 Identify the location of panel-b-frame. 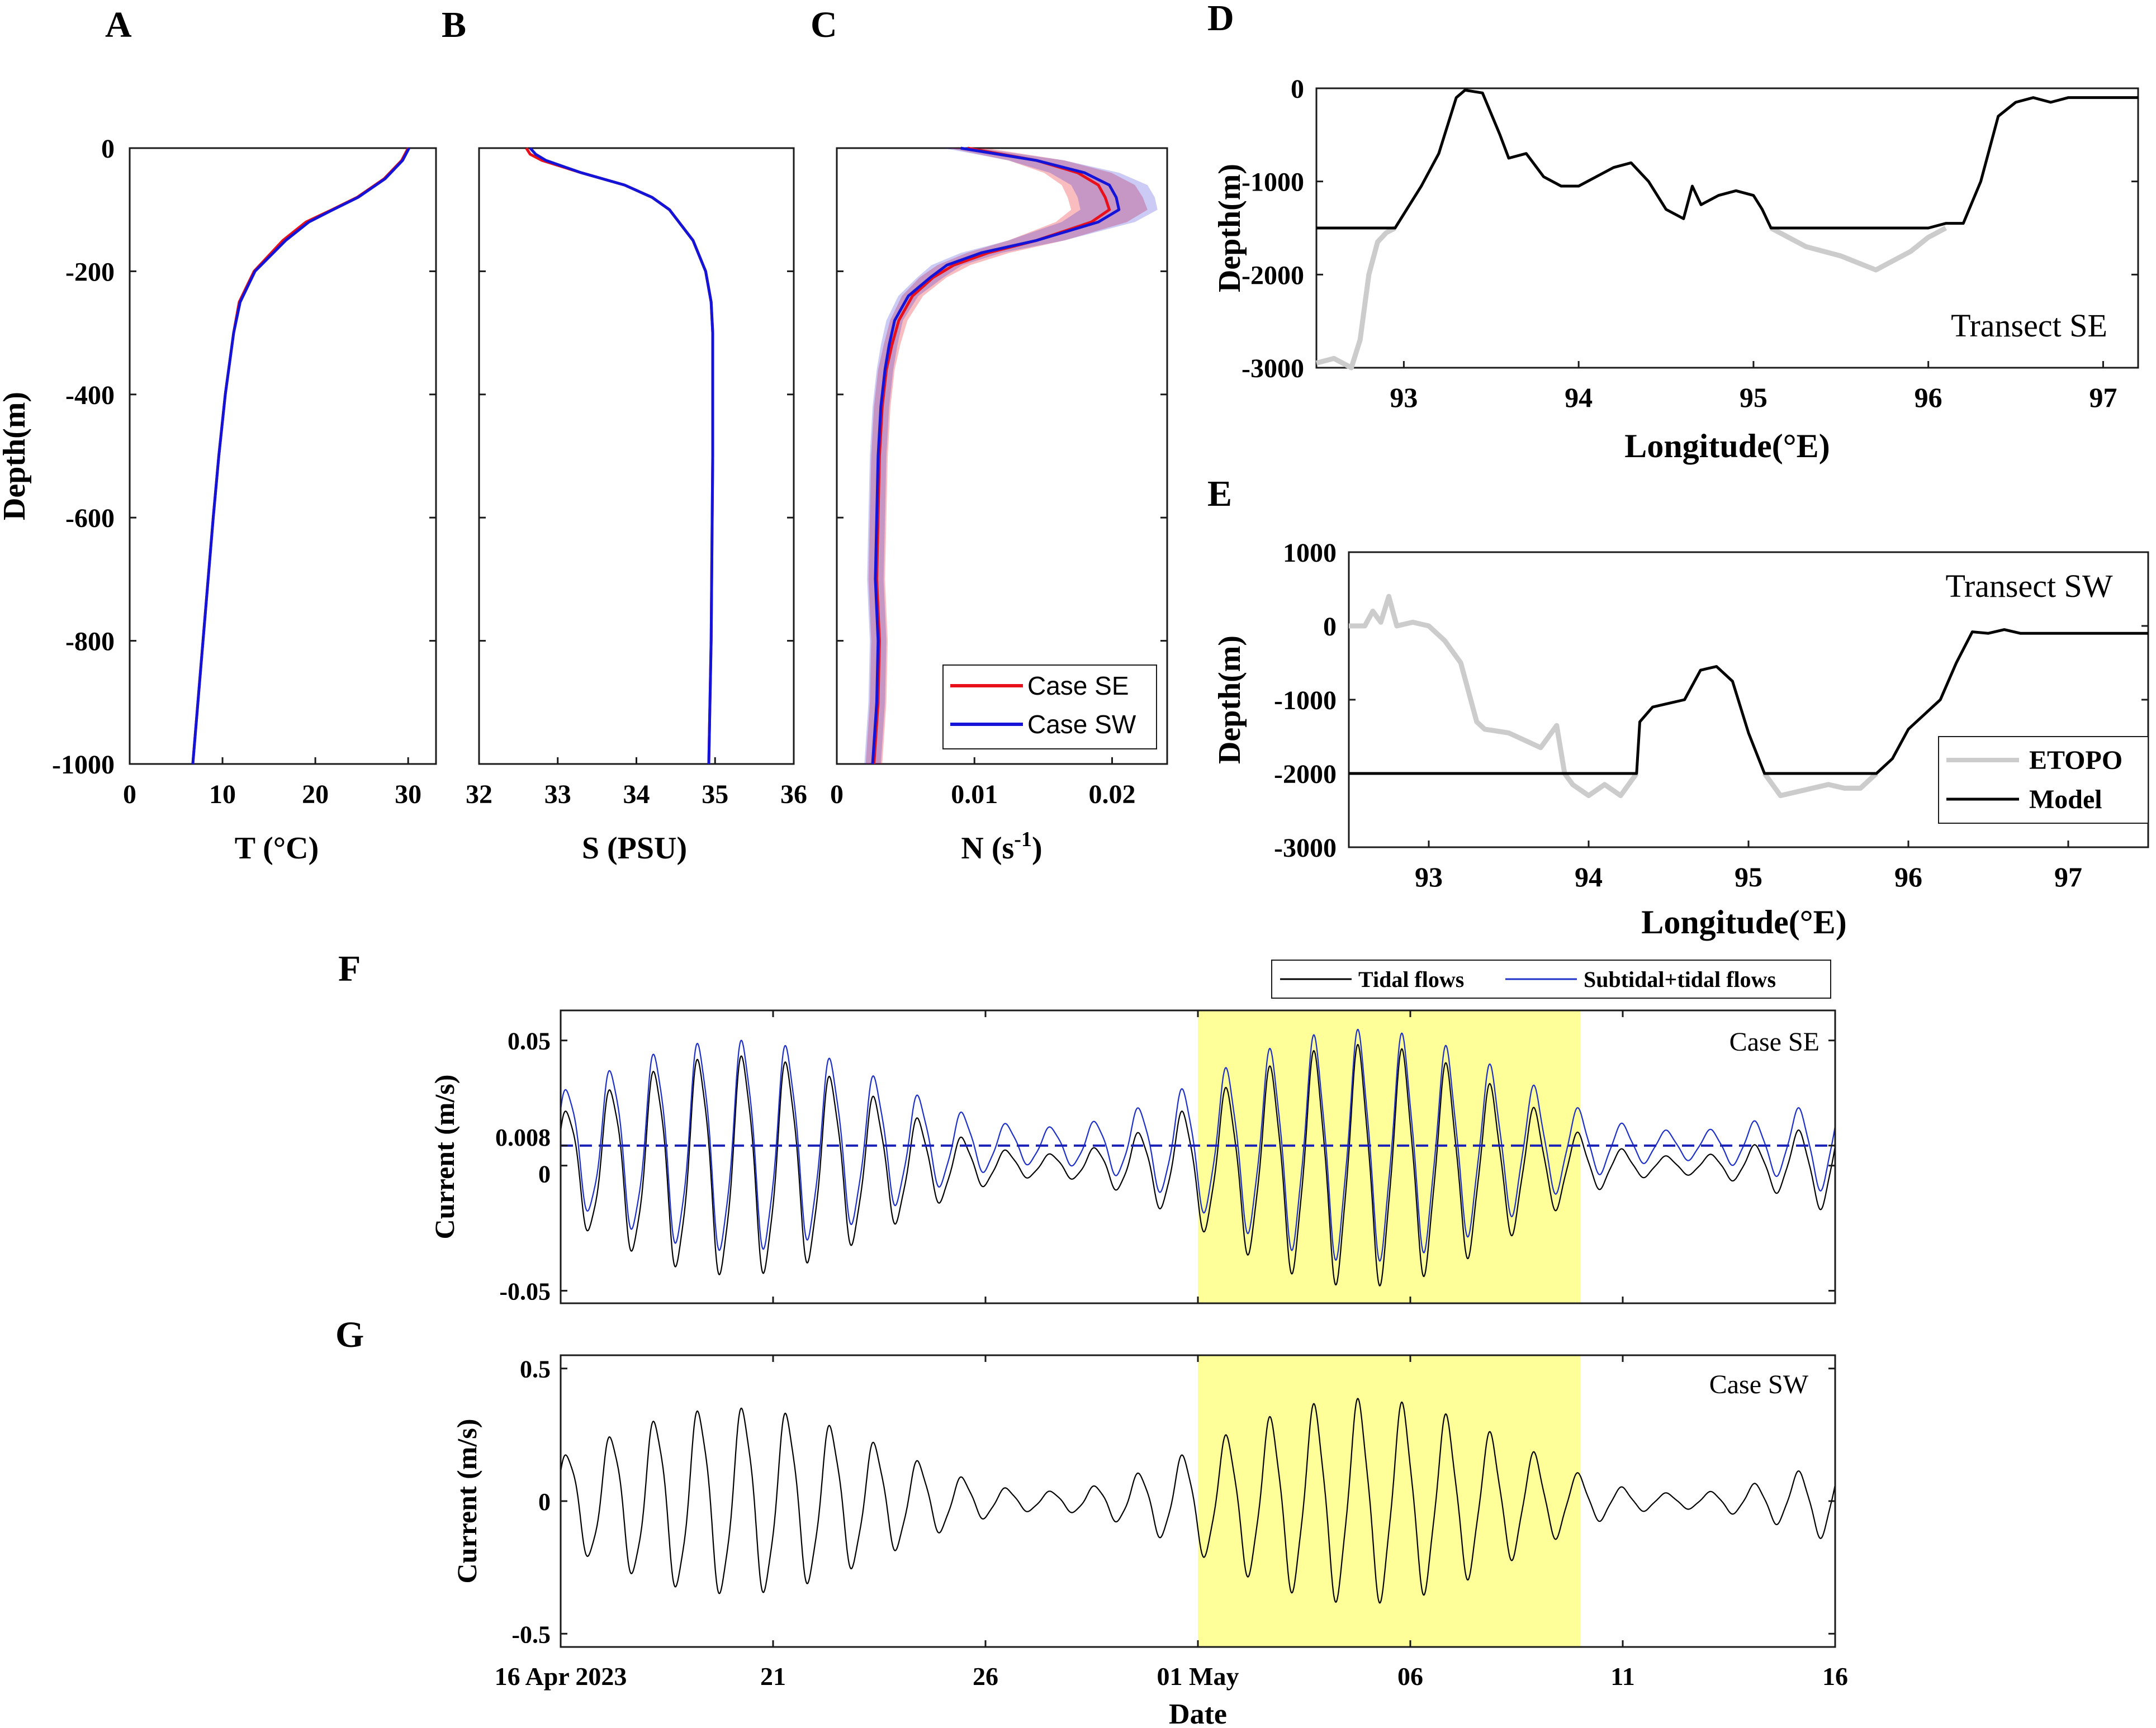
(636, 456).